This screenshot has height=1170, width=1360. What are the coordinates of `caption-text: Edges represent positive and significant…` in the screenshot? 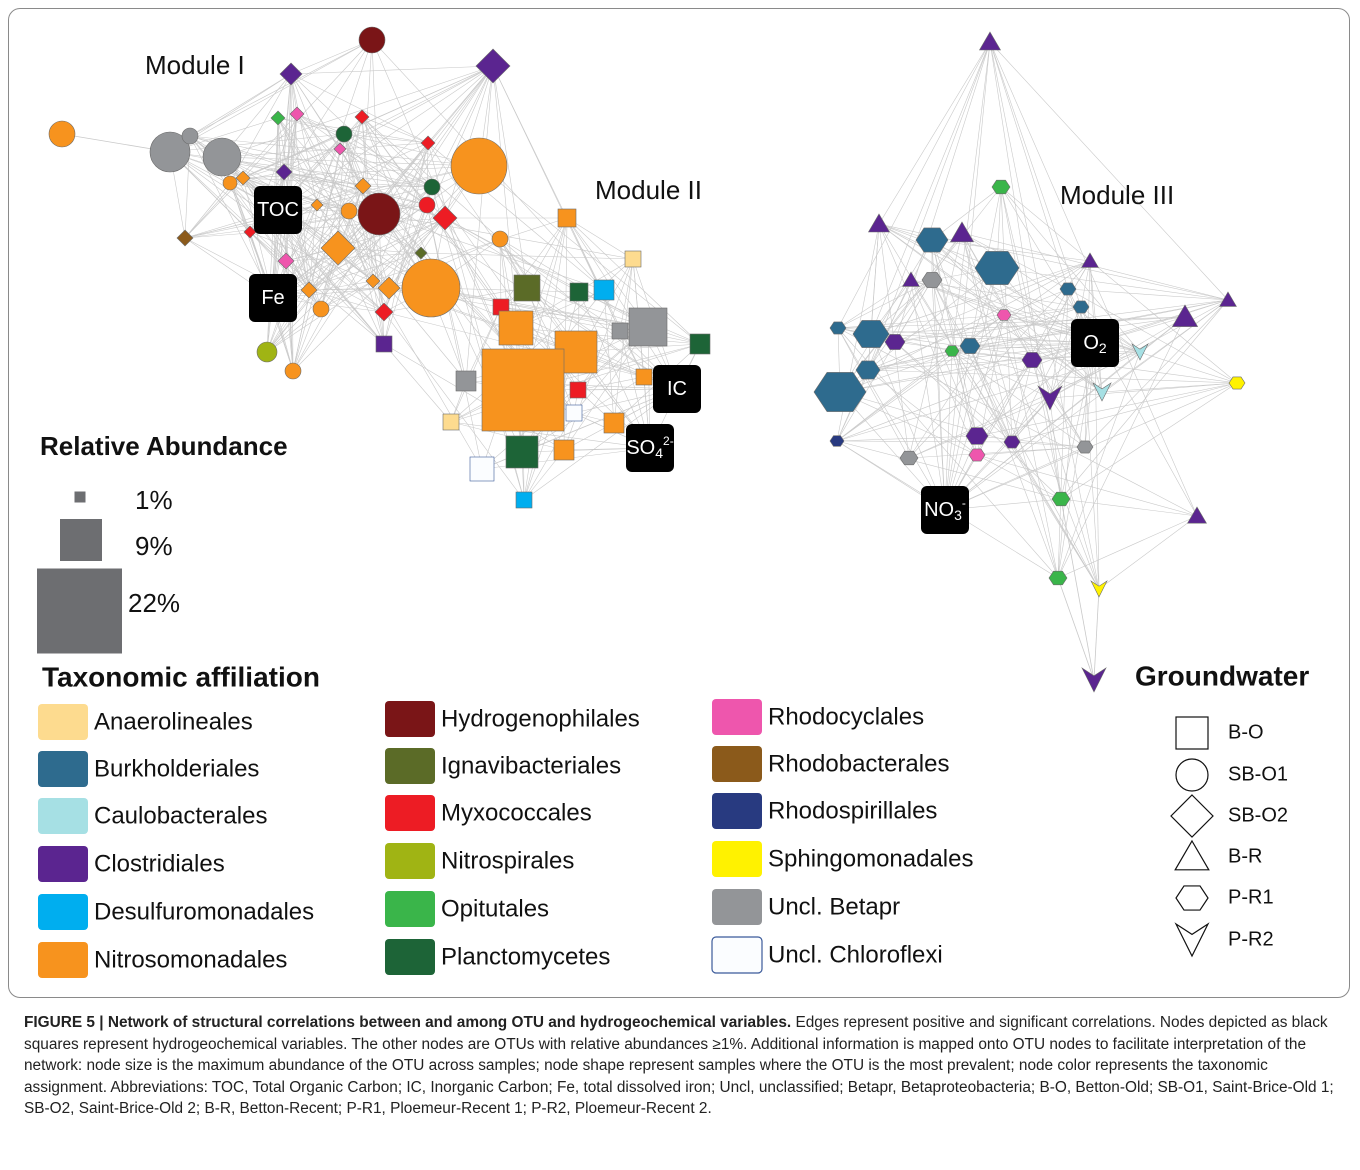 It's located at (679, 1066).